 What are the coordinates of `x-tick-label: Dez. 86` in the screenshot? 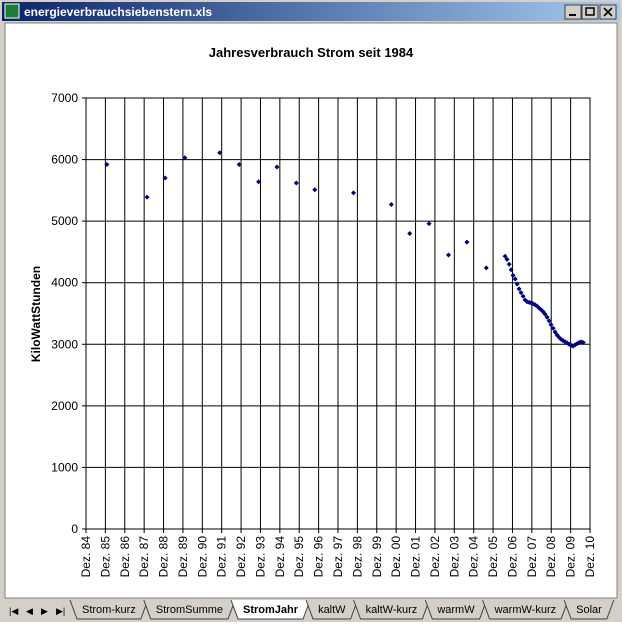 It's located at (125, 557).